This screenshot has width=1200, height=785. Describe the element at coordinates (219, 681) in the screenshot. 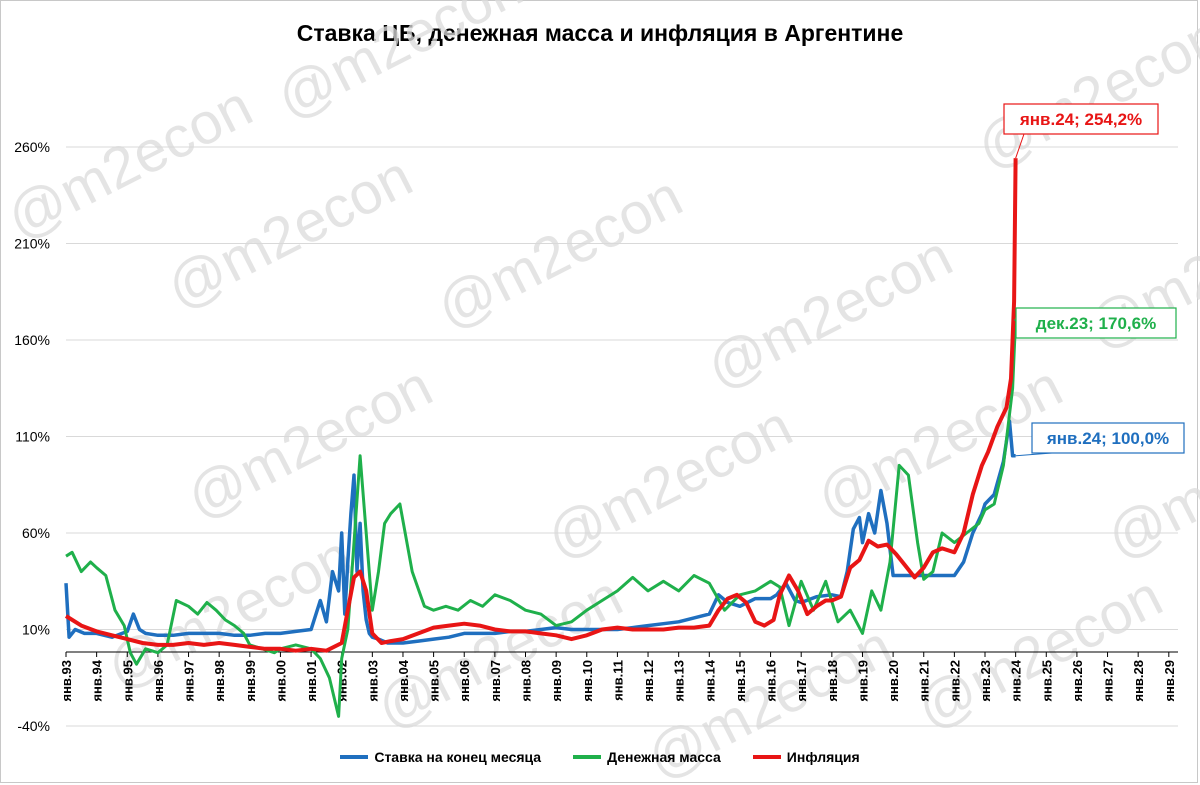

I see `x-tick-label: янв.98` at that location.